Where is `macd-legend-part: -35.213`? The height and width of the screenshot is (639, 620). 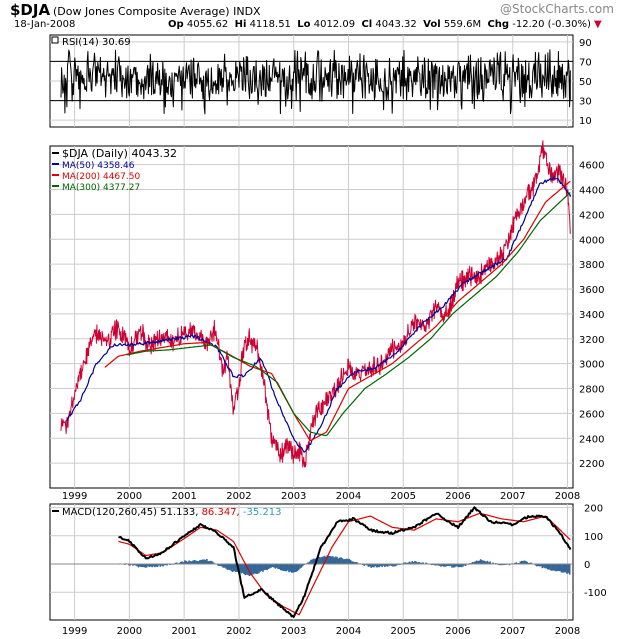 macd-legend-part: -35.213 is located at coordinates (261, 512).